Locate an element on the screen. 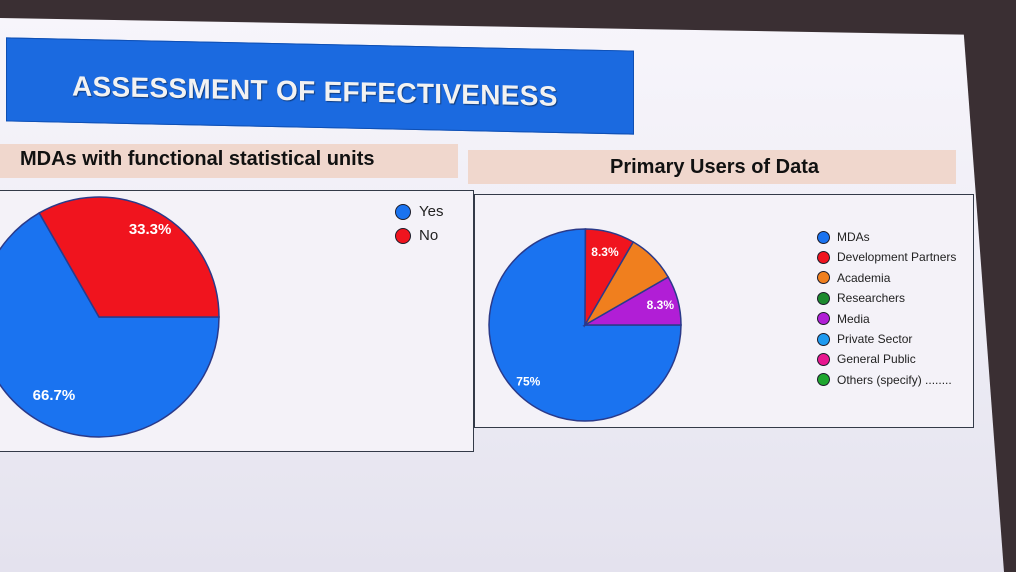 The width and height of the screenshot is (1016, 572). chart2-legend-item-development-partners: Development Partners is located at coordinates (886, 257).